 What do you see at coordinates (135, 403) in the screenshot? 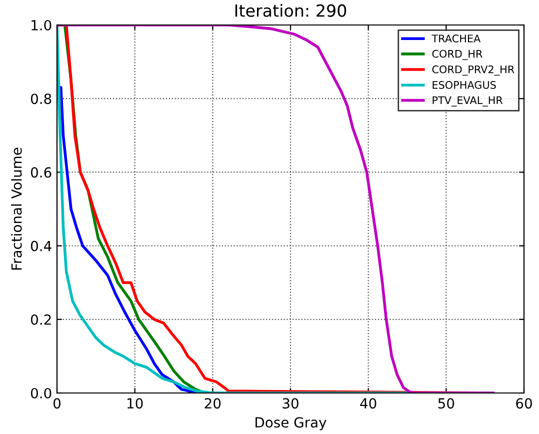
I see `x-tick-label: 10` at bounding box center [135, 403].